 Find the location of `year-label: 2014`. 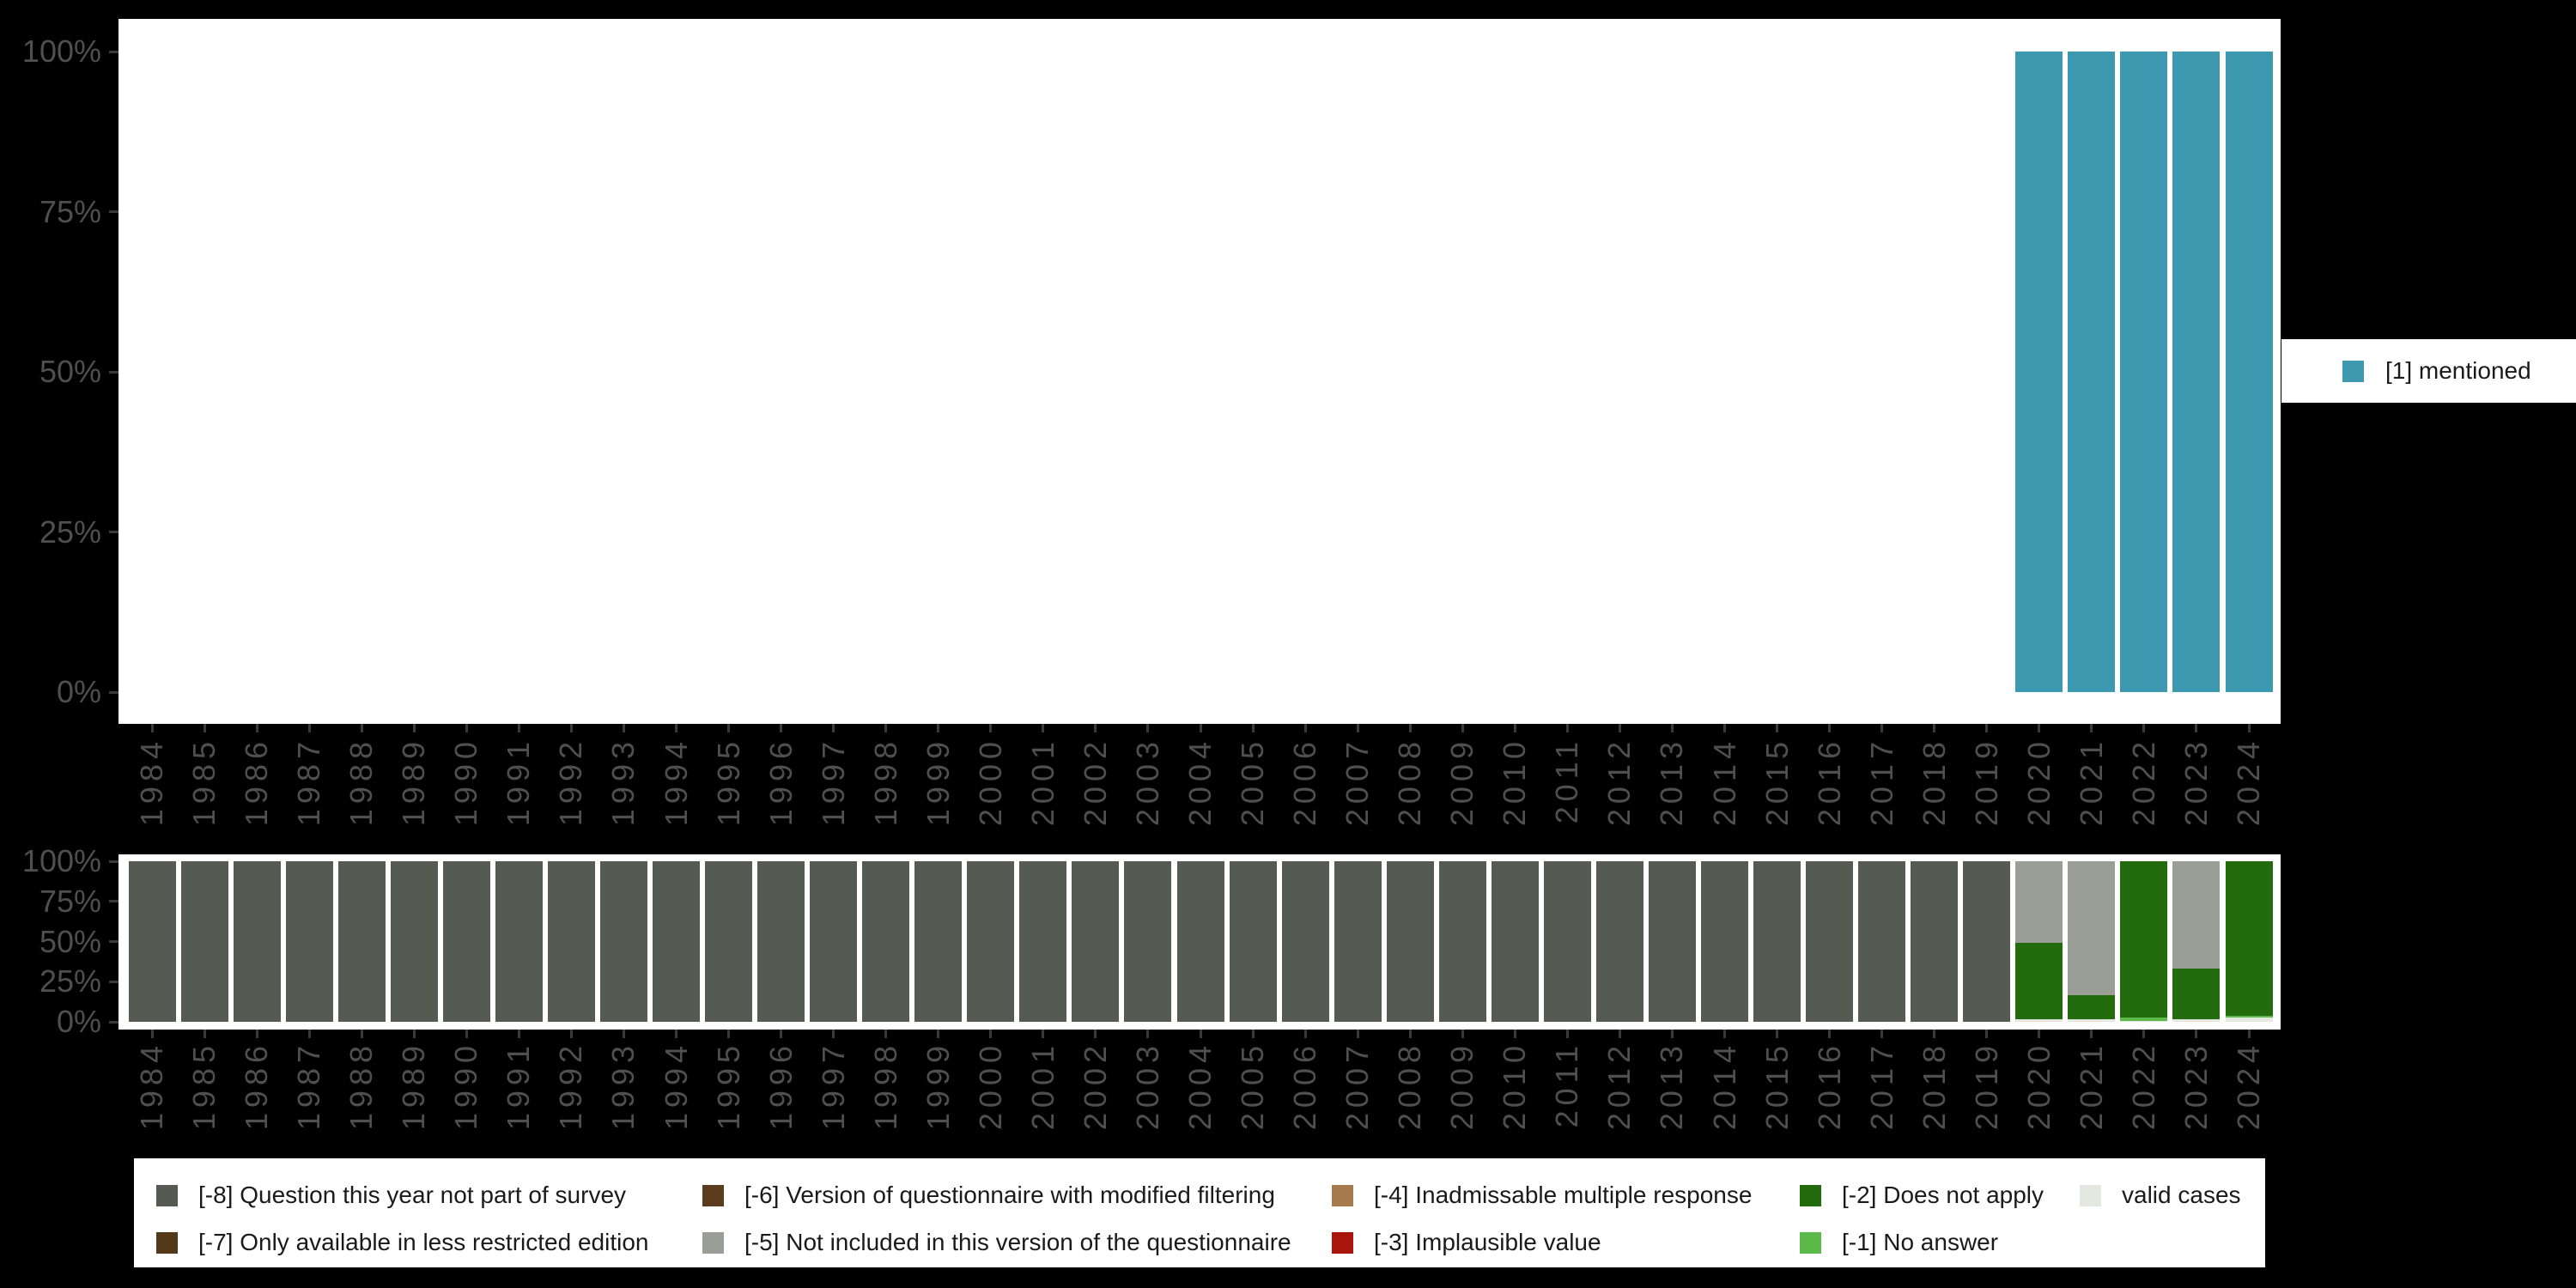

year-label: 2014 is located at coordinates (1724, 782).